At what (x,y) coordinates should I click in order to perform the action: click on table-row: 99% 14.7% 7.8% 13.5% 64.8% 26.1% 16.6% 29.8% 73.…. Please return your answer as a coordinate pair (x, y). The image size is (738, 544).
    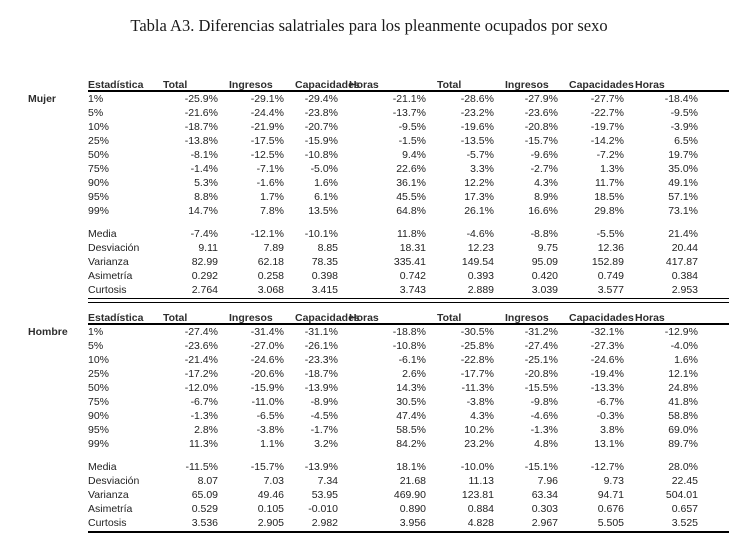
    Looking at the image, I should click on (378, 211).